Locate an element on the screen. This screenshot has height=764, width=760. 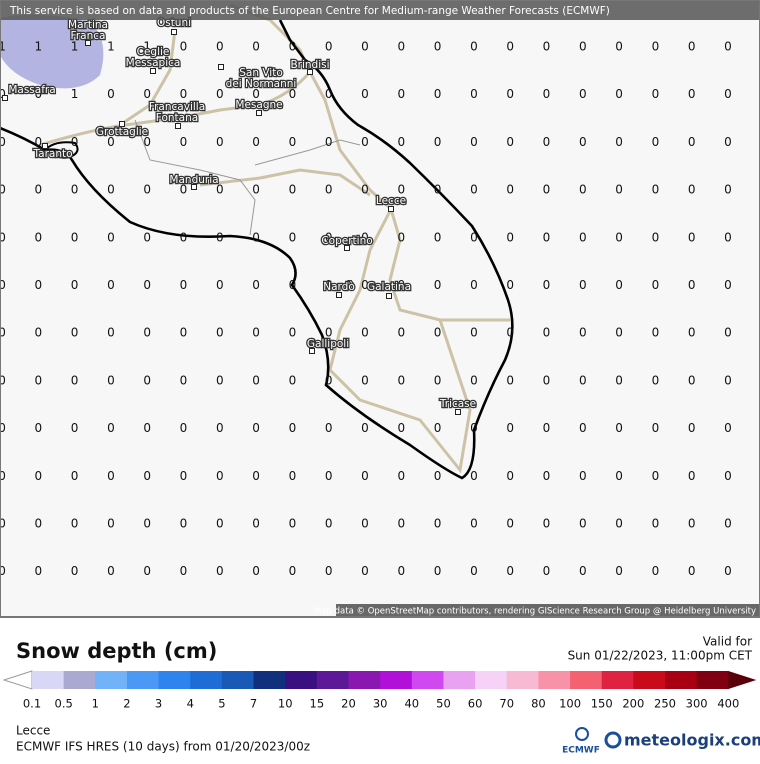
scale-label: 400 is located at coordinates (728, 704).